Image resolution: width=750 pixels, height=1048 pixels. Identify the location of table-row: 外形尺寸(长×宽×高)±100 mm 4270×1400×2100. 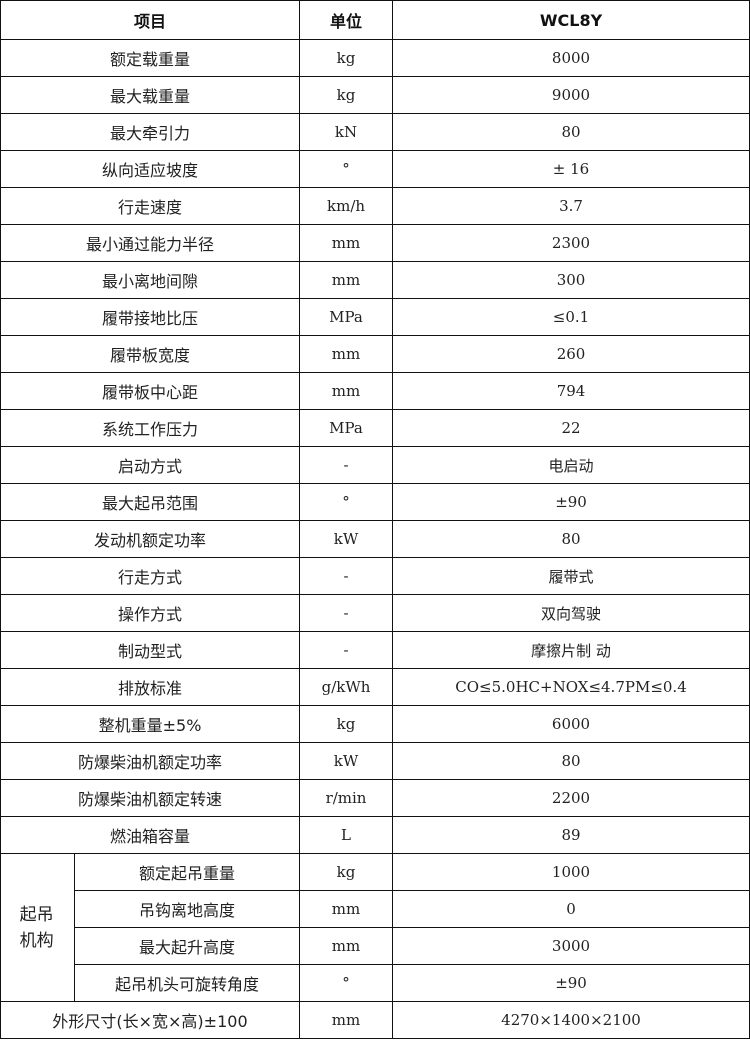
(375, 1020).